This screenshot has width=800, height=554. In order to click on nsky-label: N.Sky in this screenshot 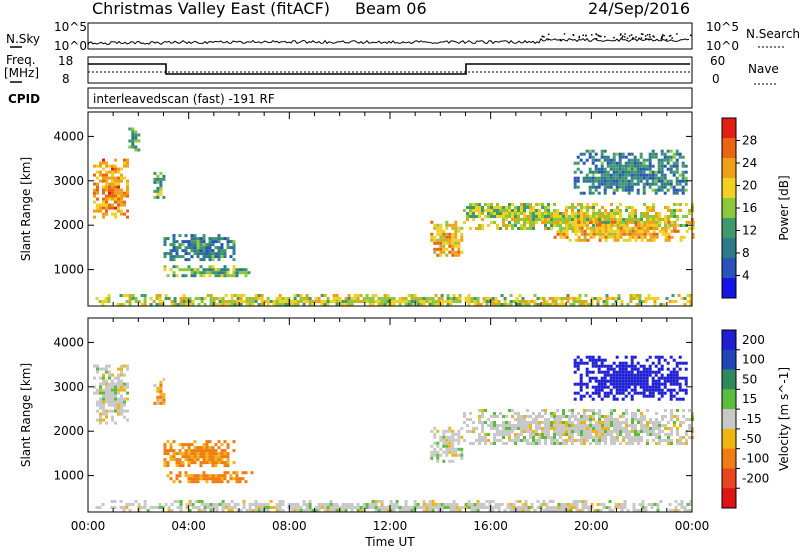, I will do `click(23, 39)`.